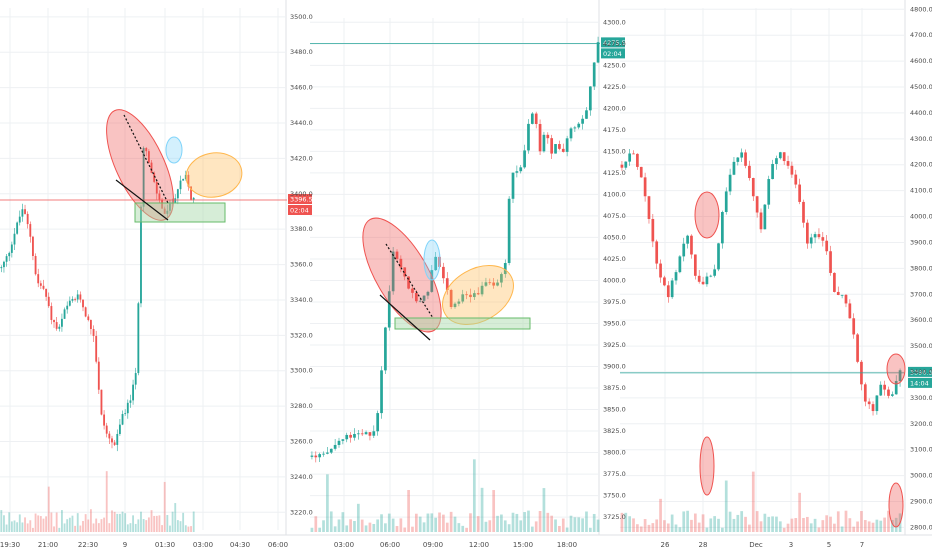 Image resolution: width=932 pixels, height=550 pixels. What do you see at coordinates (707, 215) in the screenshot?
I see `pattern-ellipse-red` at bounding box center [707, 215].